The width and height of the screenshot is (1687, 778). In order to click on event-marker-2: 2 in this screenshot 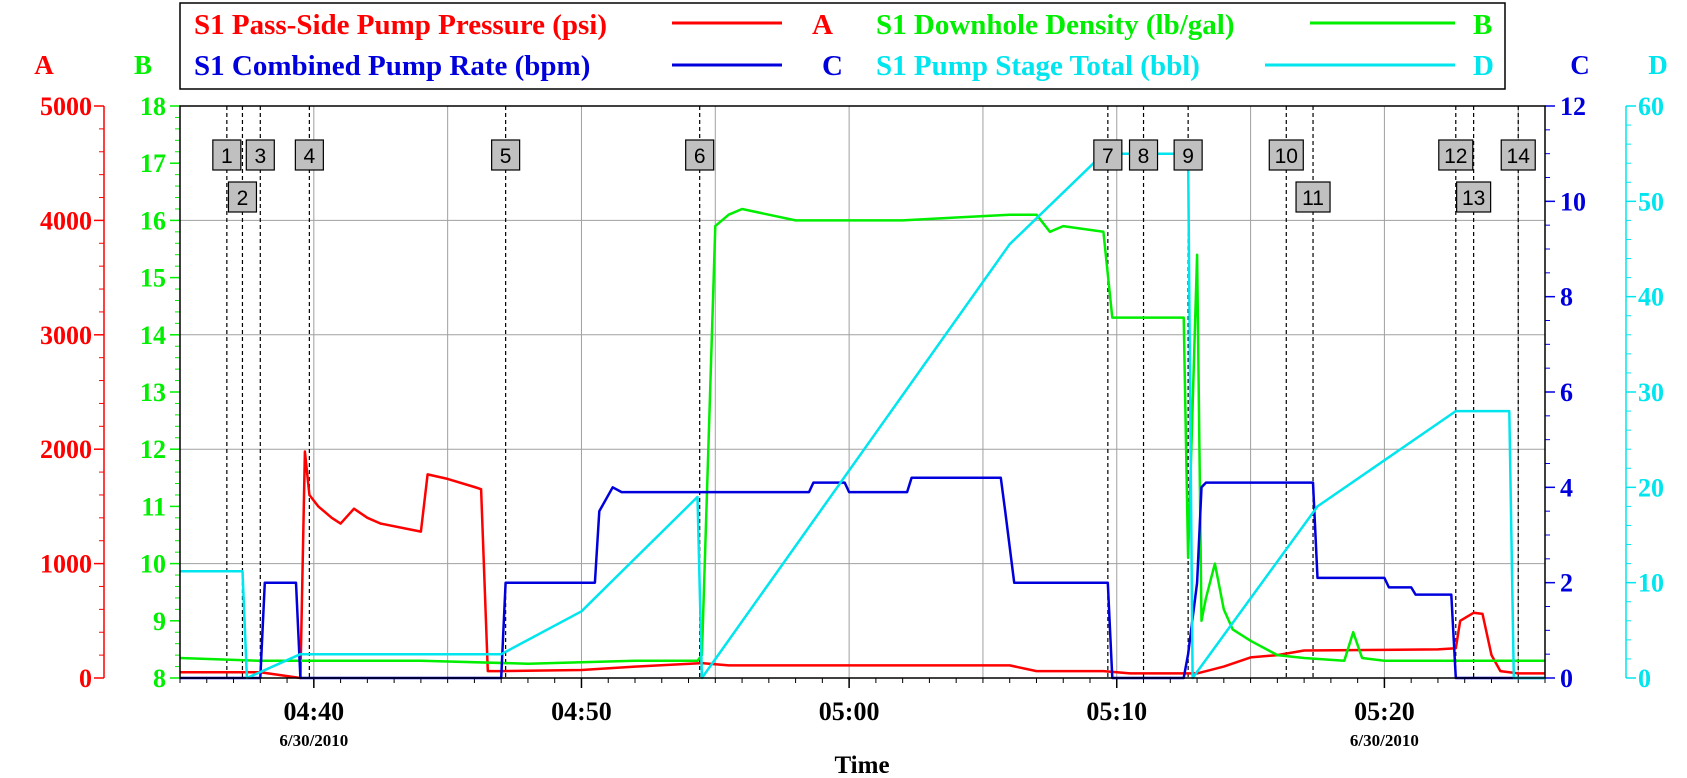, I will do `click(242, 197)`.